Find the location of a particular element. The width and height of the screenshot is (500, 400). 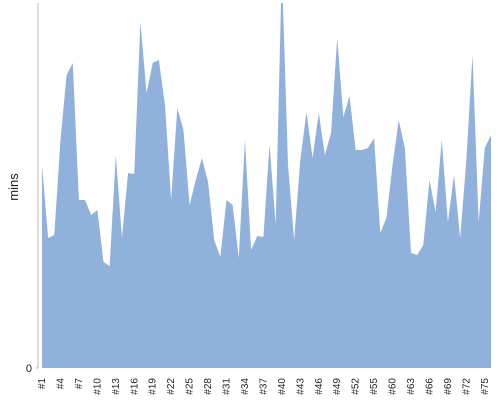

x-tick-label: #66 is located at coordinates (429, 386).